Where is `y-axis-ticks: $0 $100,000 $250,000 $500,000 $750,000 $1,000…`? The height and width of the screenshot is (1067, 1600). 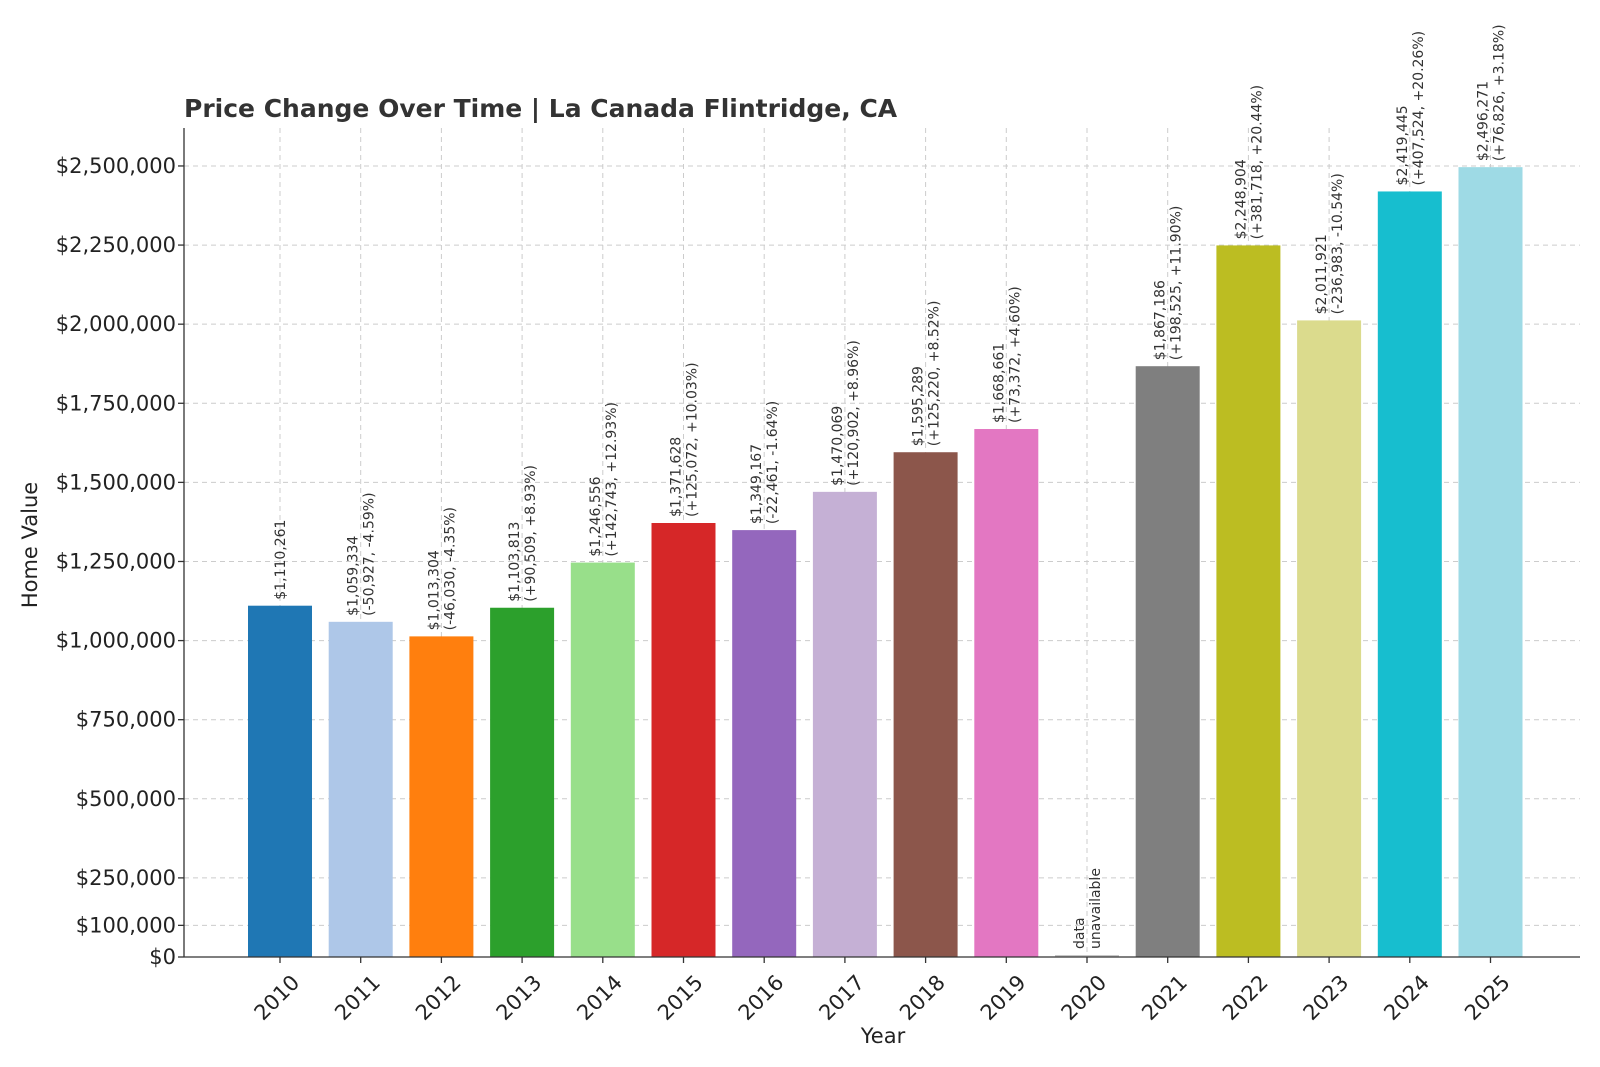 y-axis-ticks: $0 $100,000 $250,000 $500,000 $750,000 $1,000… is located at coordinates (120, 561).